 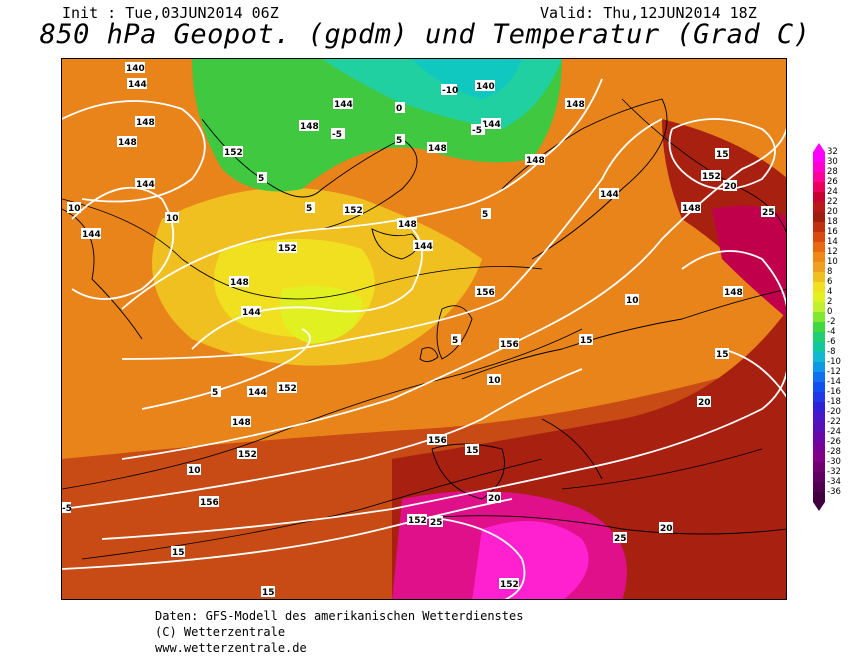 I want to click on legend-label: -8, so click(x=831, y=352).